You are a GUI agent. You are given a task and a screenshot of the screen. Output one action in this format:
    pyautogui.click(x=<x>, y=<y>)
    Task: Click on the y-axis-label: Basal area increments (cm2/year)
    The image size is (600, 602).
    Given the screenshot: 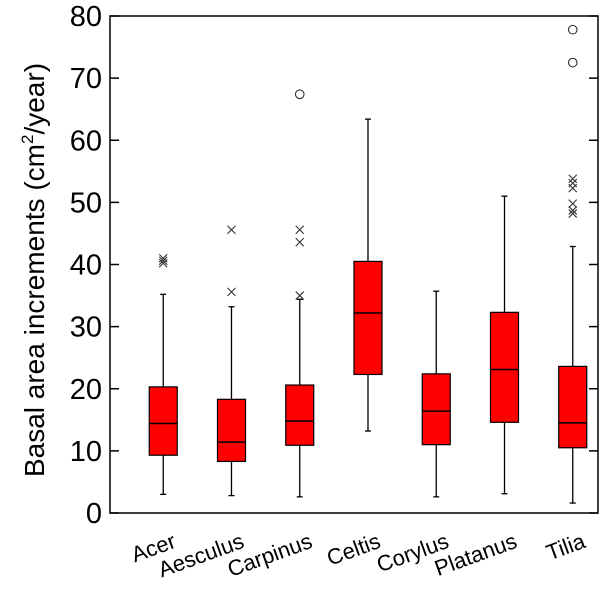 What is the action you would take?
    pyautogui.click(x=34, y=270)
    